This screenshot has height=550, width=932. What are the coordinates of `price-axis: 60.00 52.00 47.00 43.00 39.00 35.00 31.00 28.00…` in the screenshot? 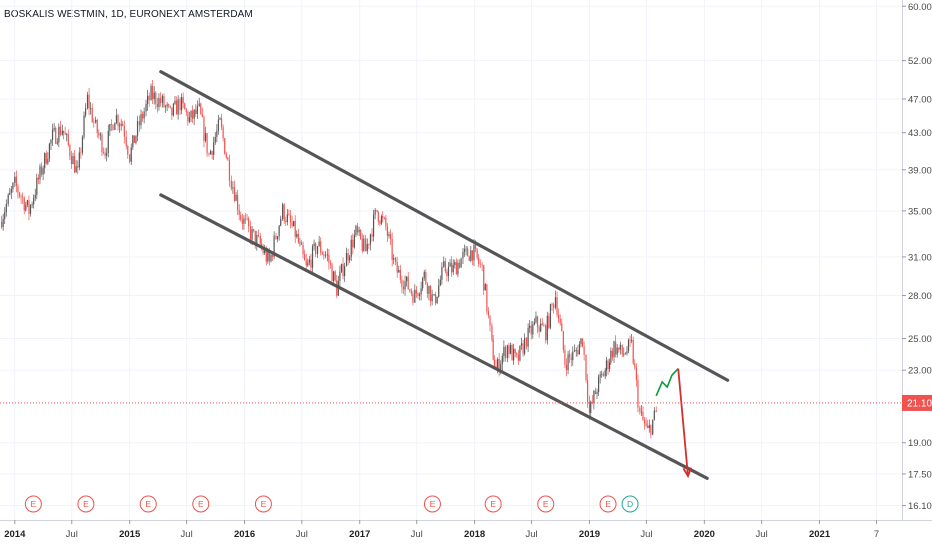 It's located at (917, 275).